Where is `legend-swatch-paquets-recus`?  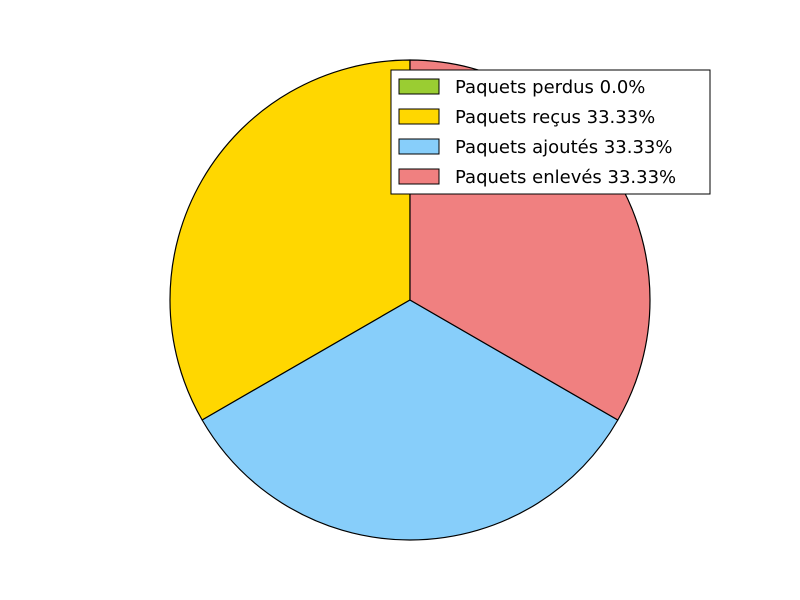 legend-swatch-paquets-recus is located at coordinates (419, 116).